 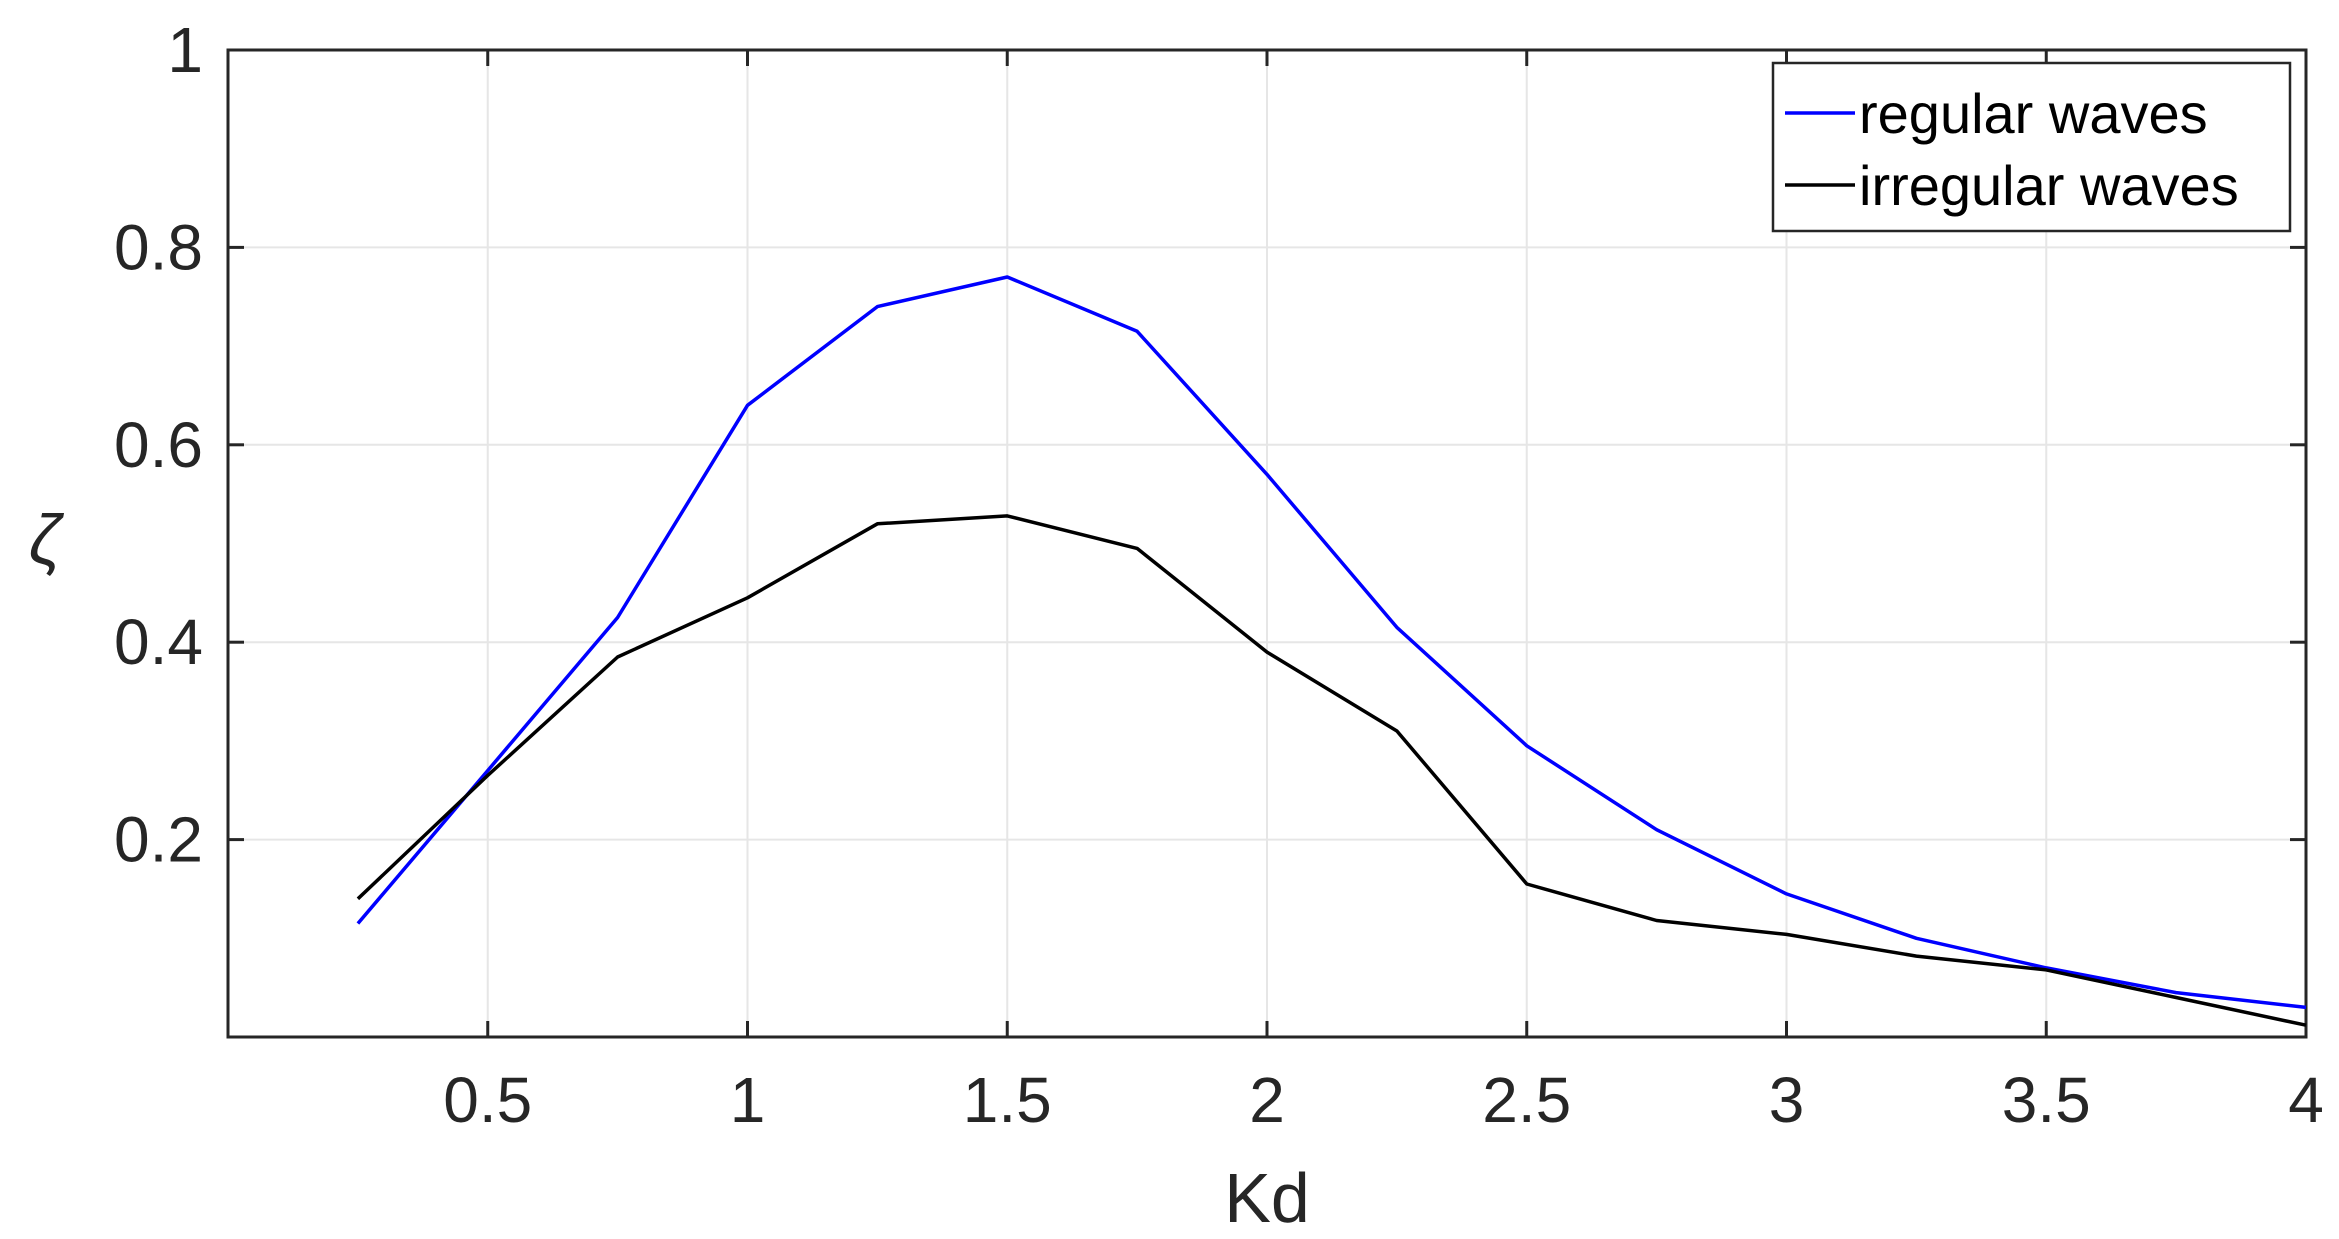 I want to click on legend: regular waves irregular waves, so click(x=2031, y=147).